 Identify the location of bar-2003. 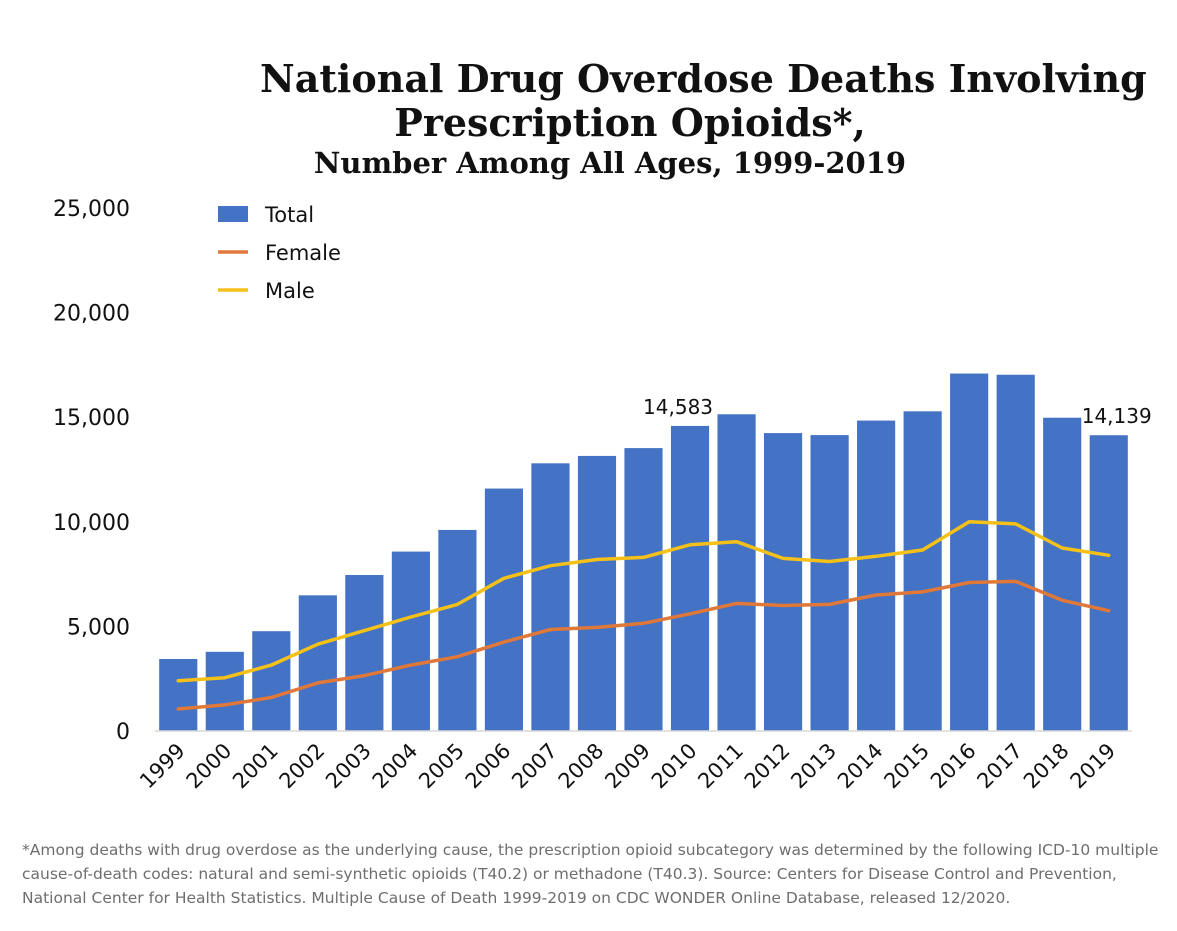
(364, 653).